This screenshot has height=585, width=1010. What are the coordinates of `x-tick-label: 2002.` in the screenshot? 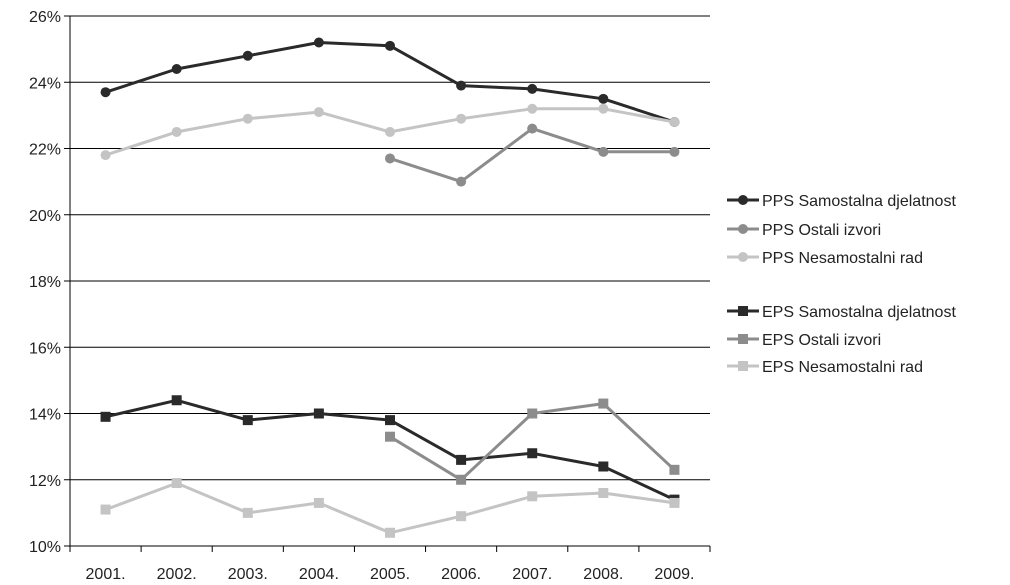 It's located at (177, 574).